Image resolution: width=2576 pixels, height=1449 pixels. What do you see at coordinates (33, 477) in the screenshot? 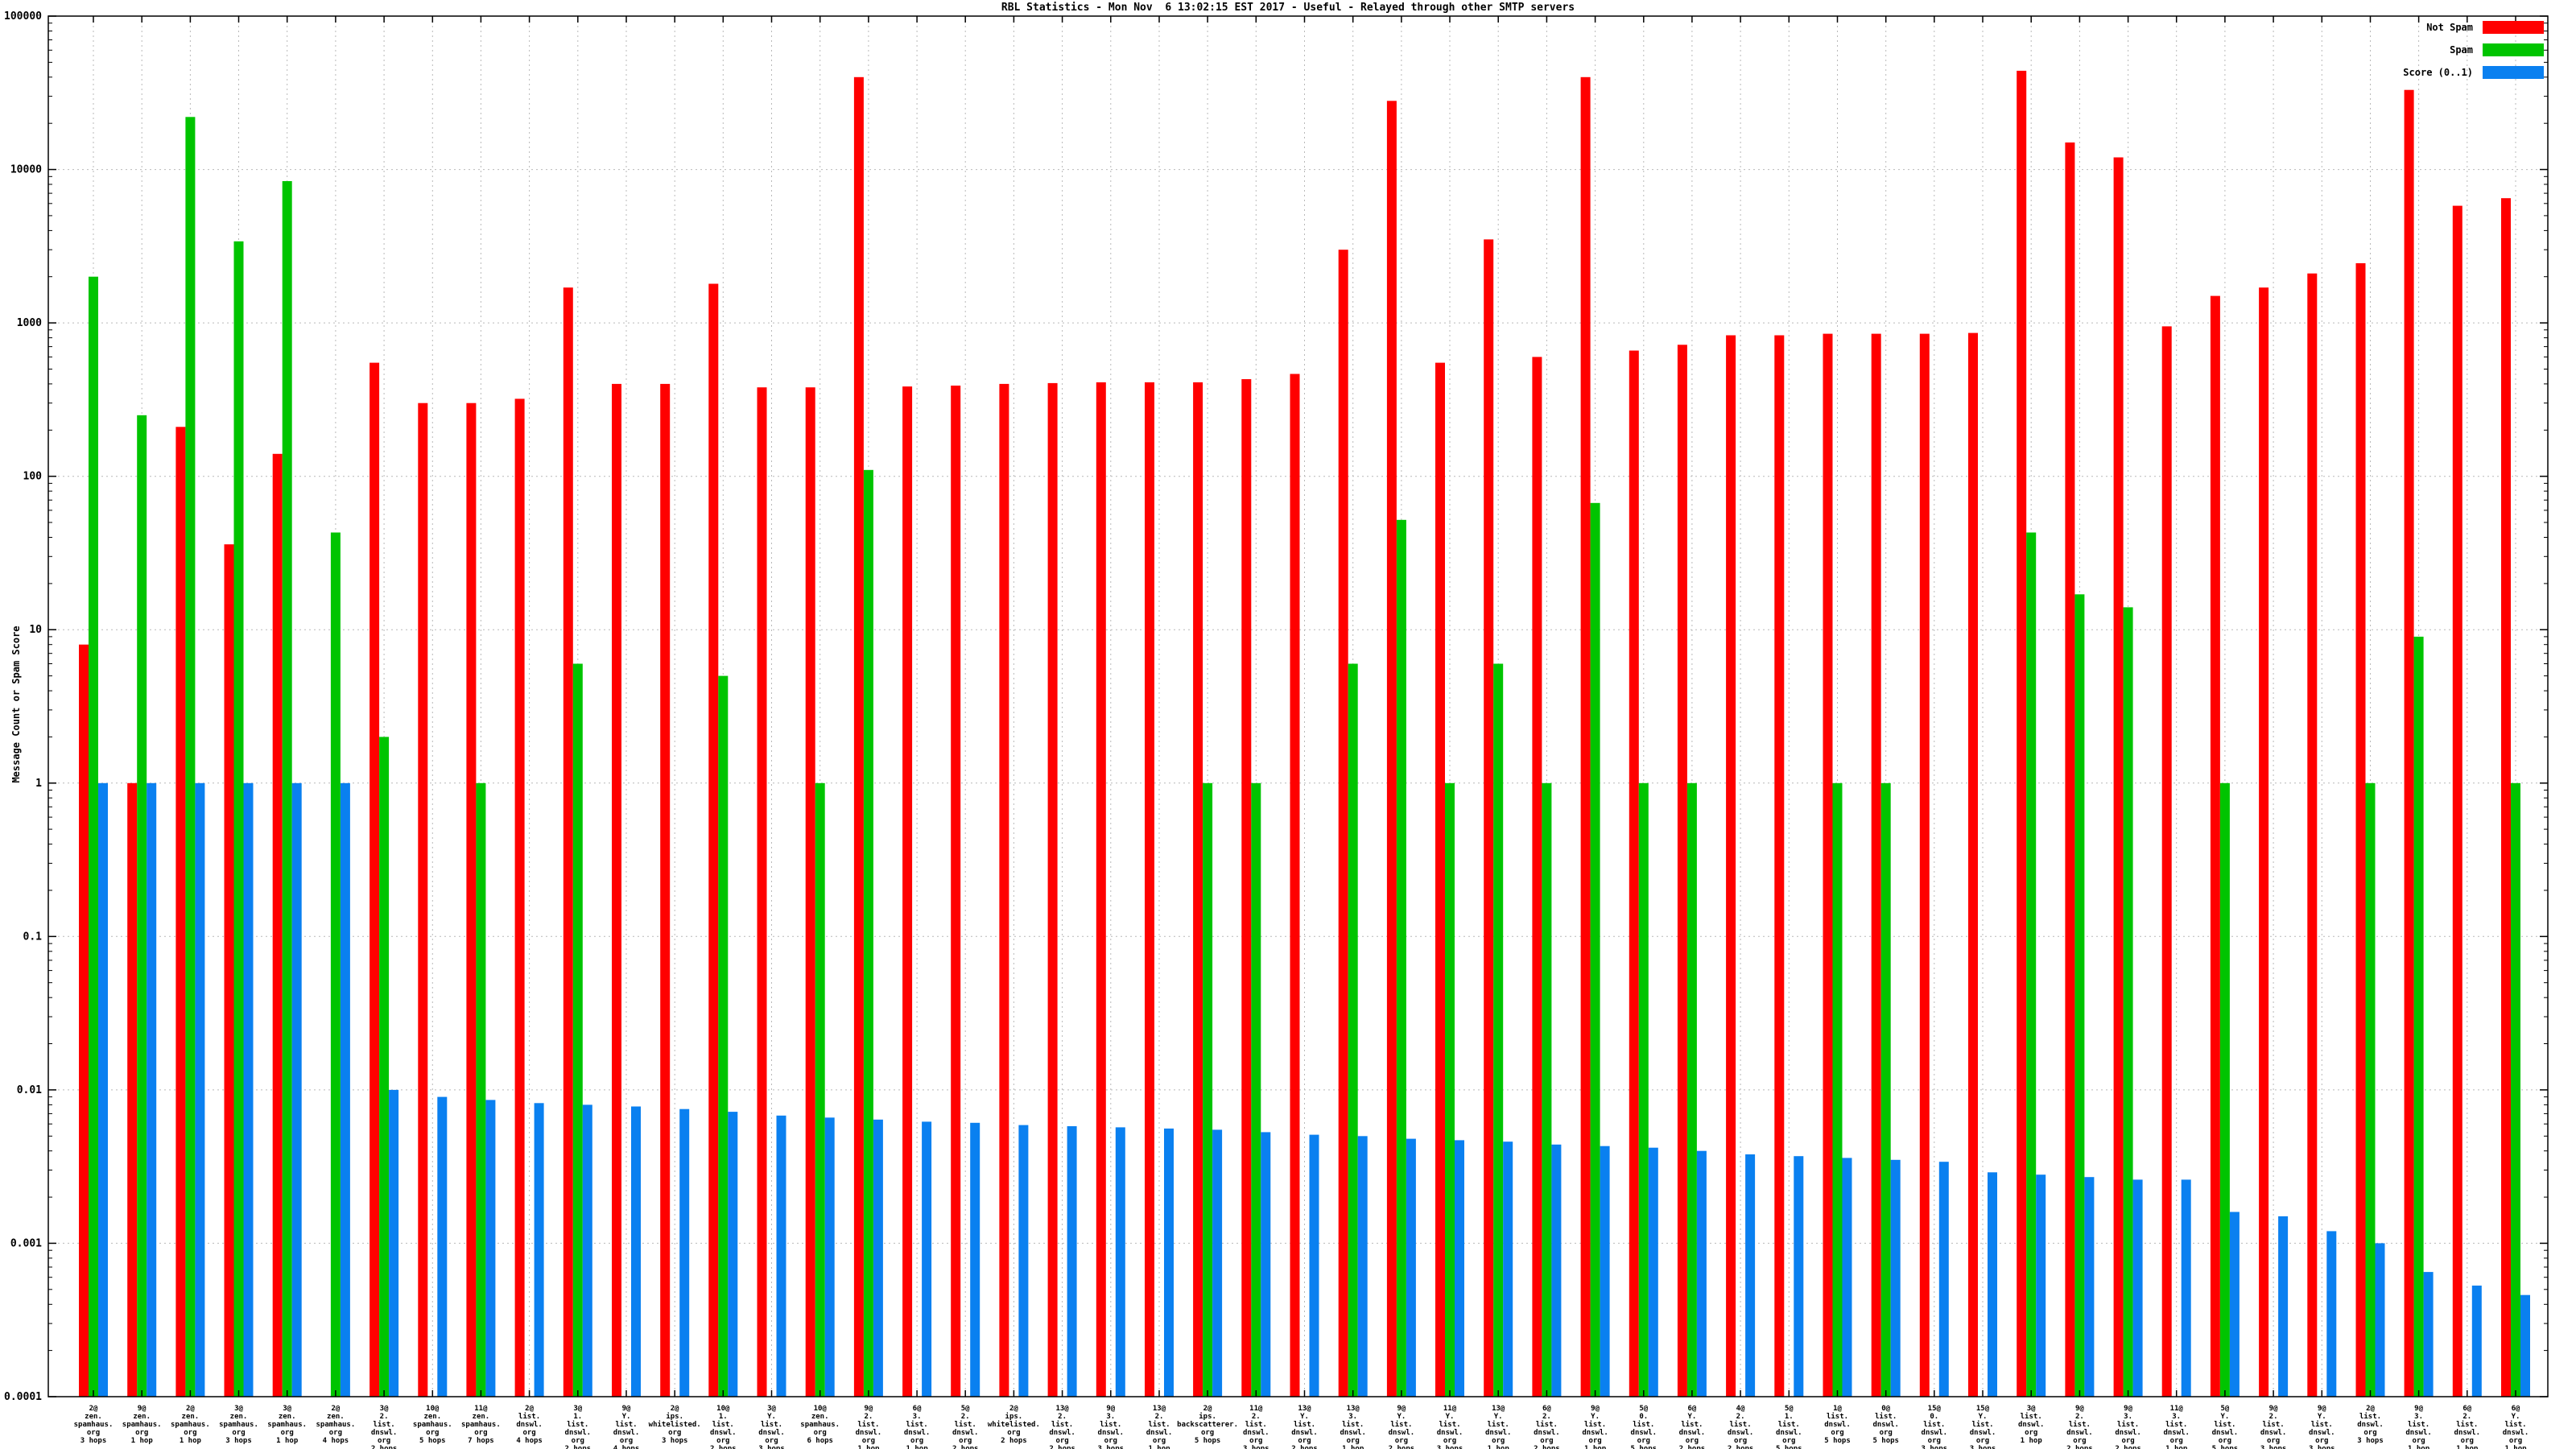
I see `y-tick-label: 100` at bounding box center [33, 477].